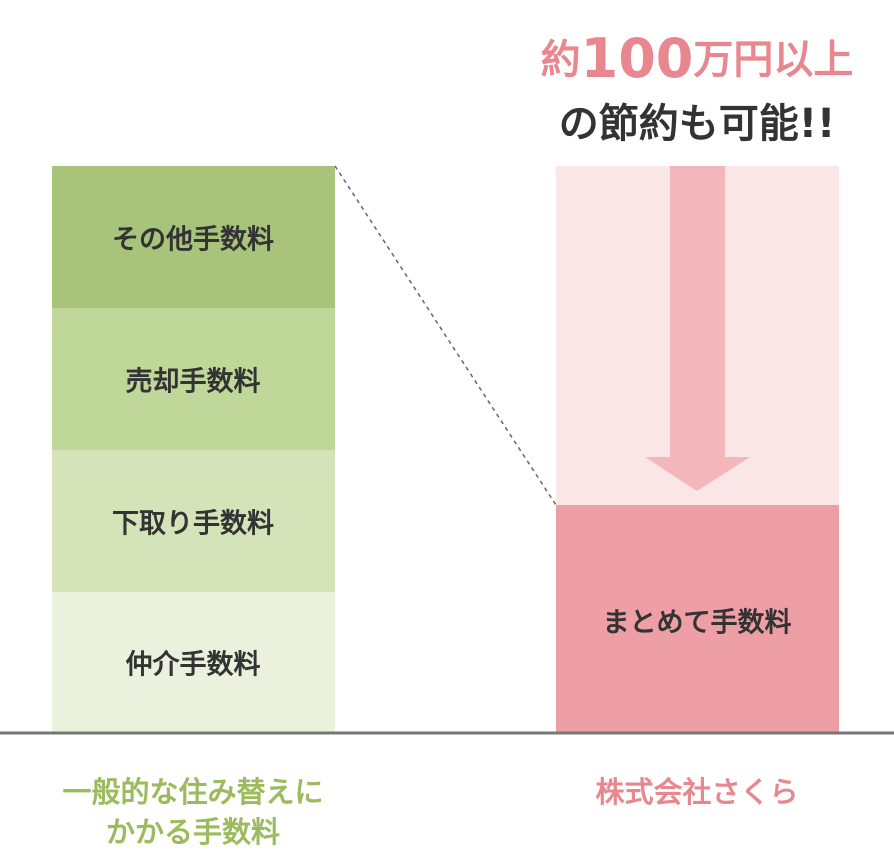  I want to click on segment-label: その他手数料, so click(193, 240).